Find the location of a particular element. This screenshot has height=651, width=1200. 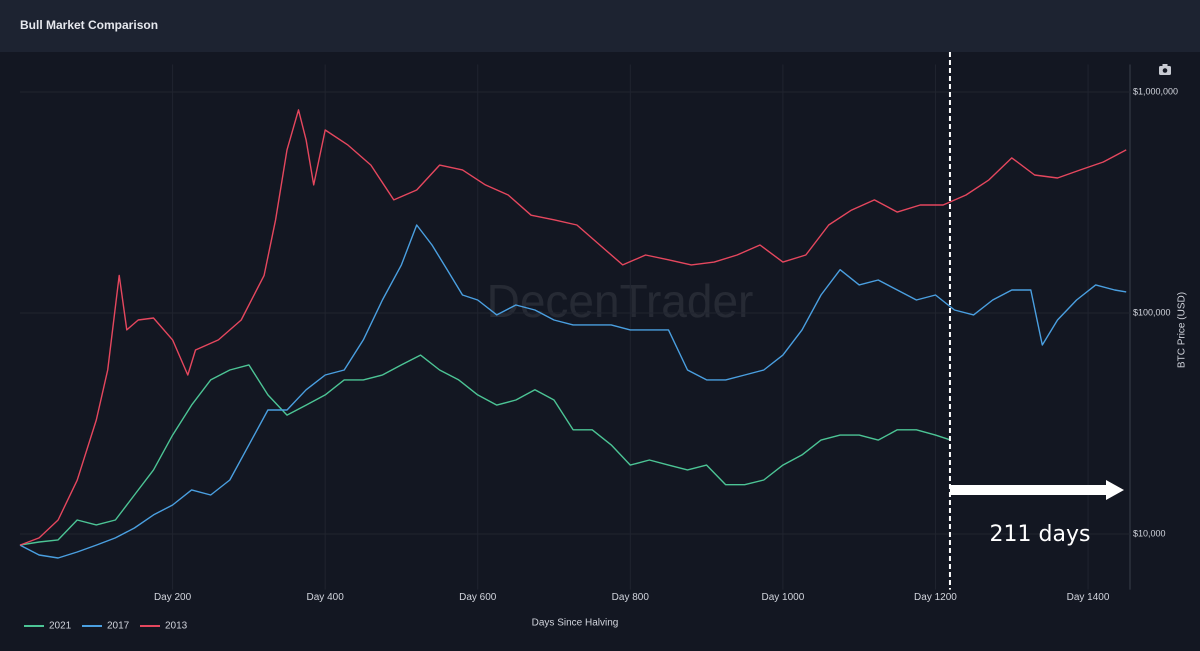

x-tick-label: Day 1400 is located at coordinates (1088, 597).